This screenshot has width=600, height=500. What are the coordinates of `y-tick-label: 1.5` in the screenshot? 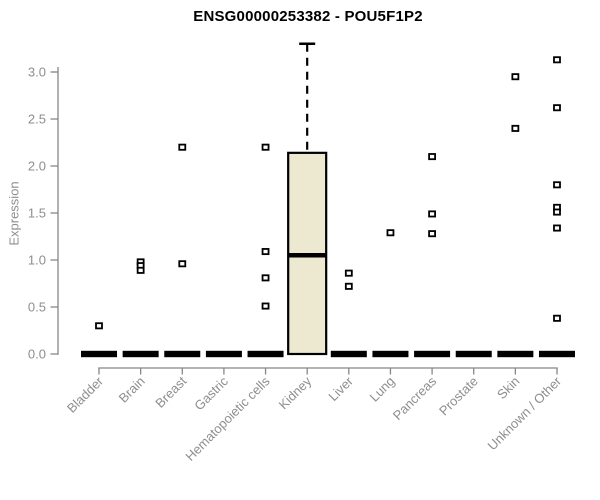 It's located at (37, 213).